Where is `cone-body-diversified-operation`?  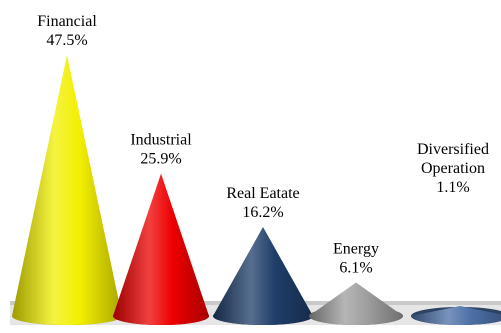
cone-body-diversified-operation is located at coordinates (456, 315).